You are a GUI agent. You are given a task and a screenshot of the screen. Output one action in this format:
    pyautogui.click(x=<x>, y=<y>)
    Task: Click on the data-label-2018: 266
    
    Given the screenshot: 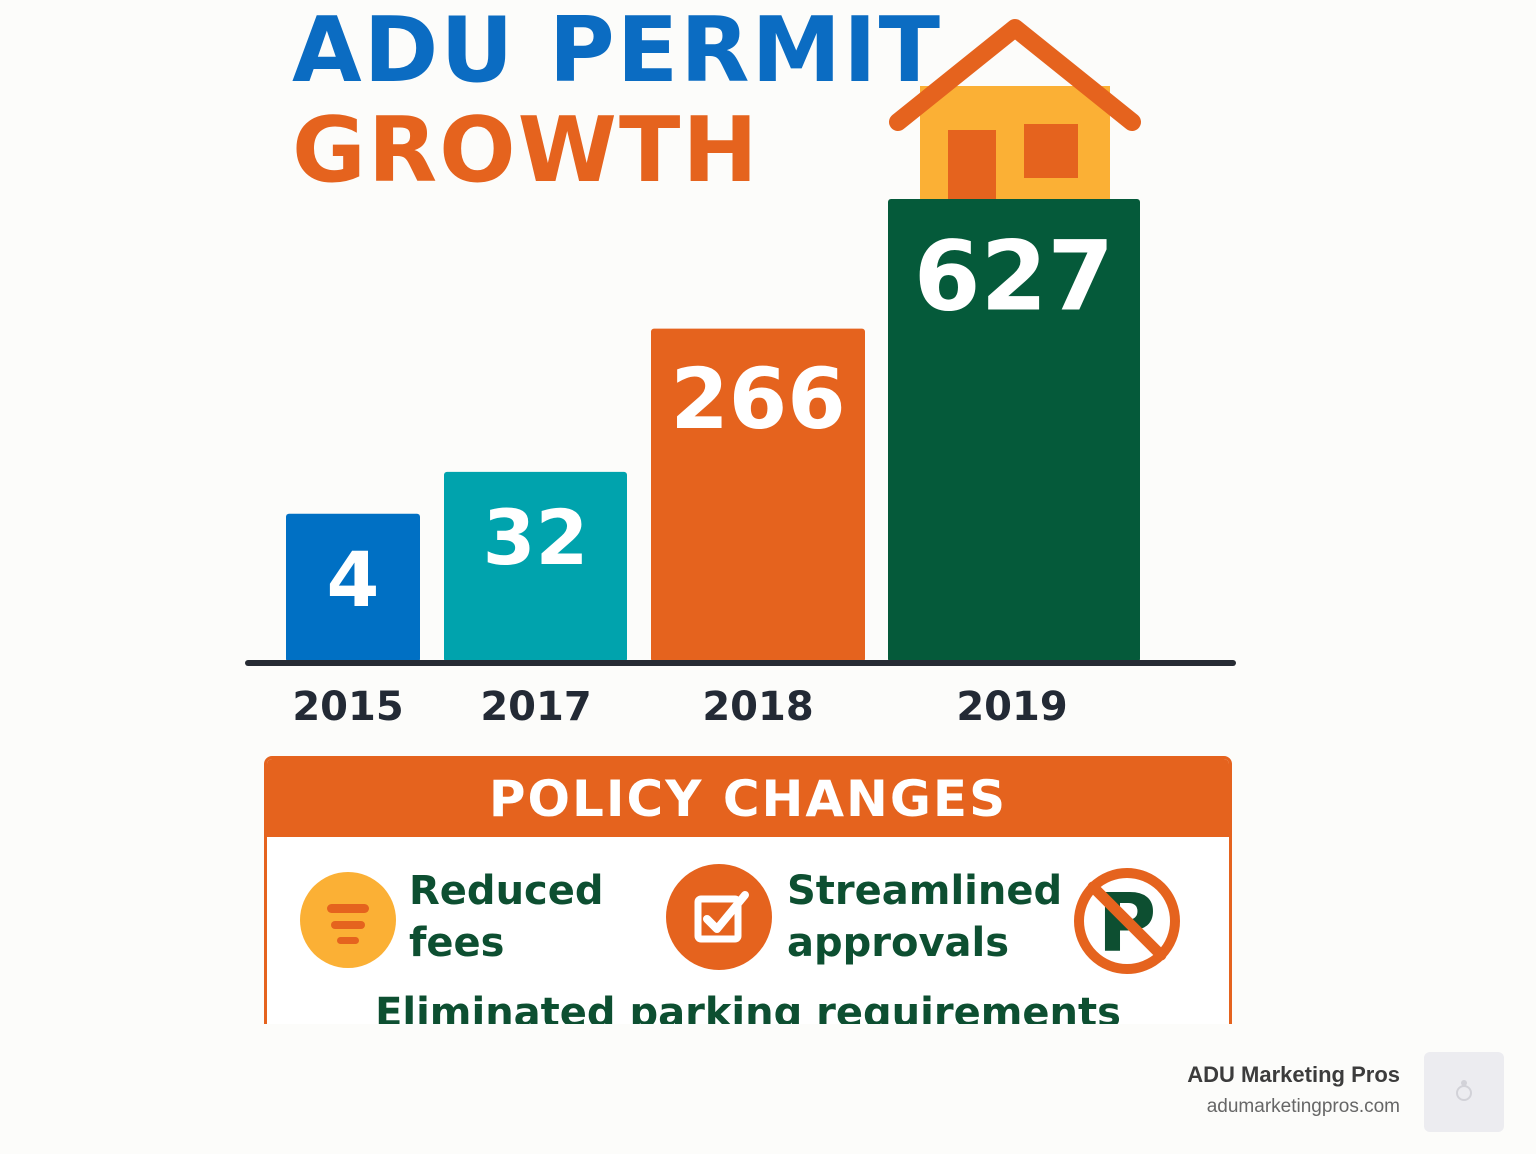 What is the action you would take?
    pyautogui.click(x=757, y=399)
    